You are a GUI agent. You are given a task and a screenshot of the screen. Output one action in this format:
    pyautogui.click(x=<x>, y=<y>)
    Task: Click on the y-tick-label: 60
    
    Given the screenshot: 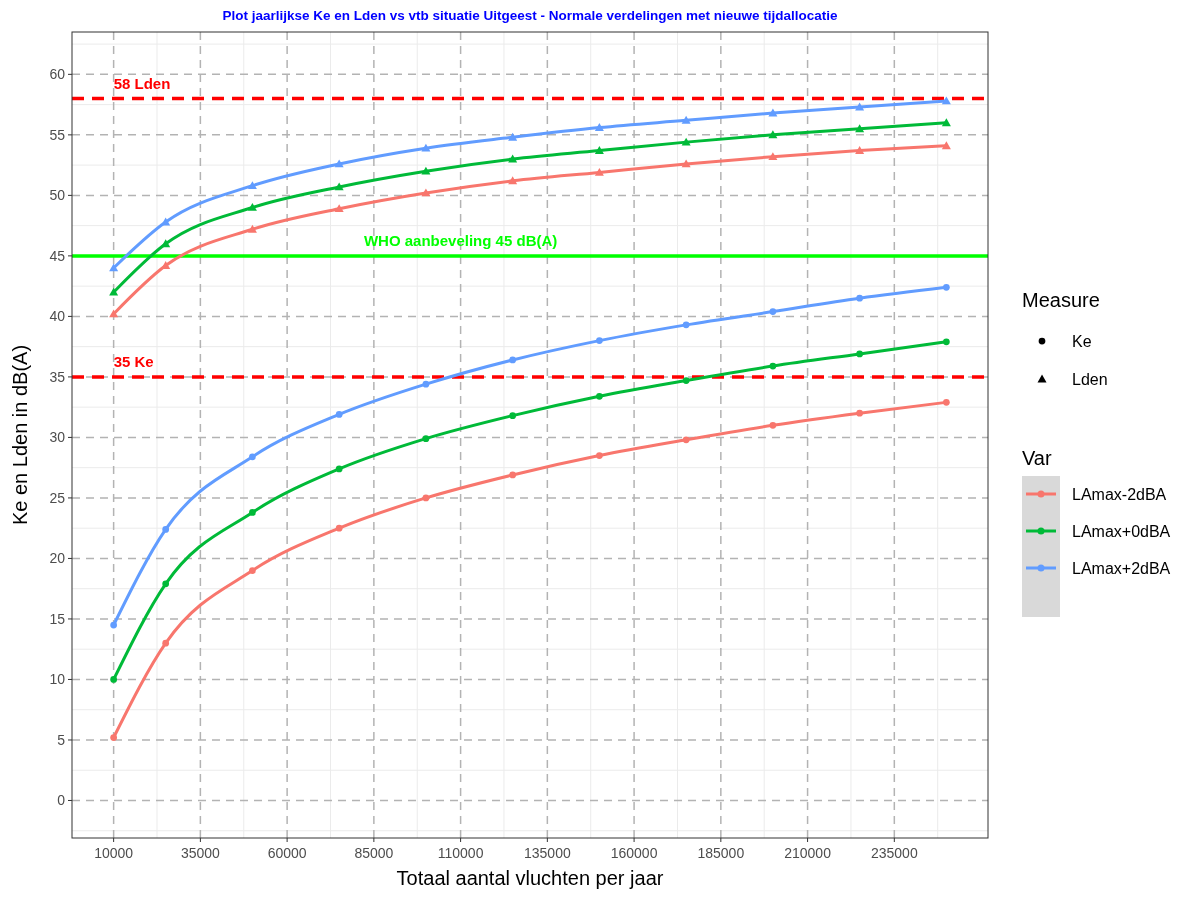 What is the action you would take?
    pyautogui.click(x=57, y=74)
    